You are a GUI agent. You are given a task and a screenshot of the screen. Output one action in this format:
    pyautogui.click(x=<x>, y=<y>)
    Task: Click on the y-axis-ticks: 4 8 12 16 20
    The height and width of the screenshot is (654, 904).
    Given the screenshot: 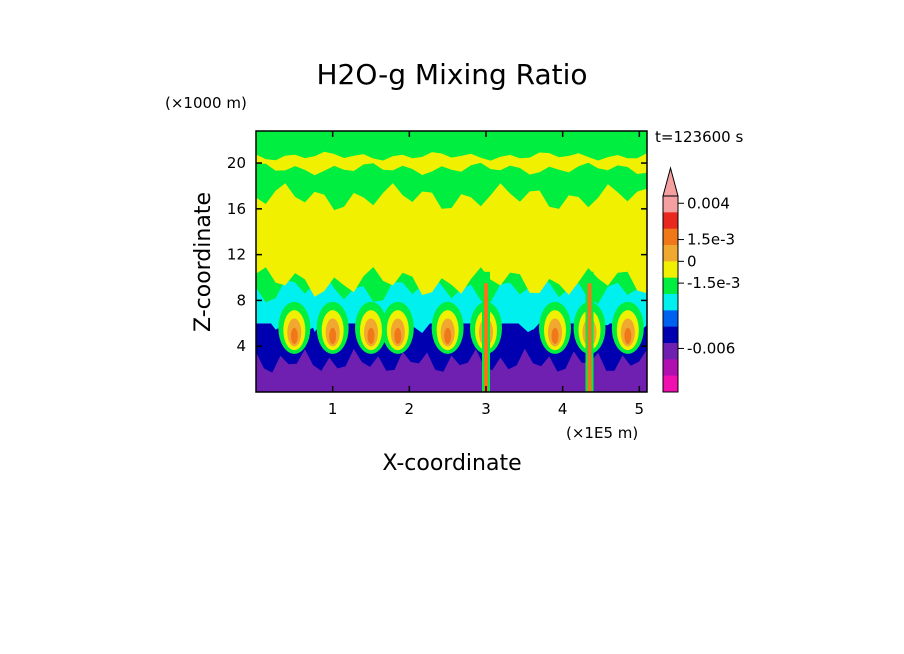 What is the action you would take?
    pyautogui.click(x=437, y=254)
    